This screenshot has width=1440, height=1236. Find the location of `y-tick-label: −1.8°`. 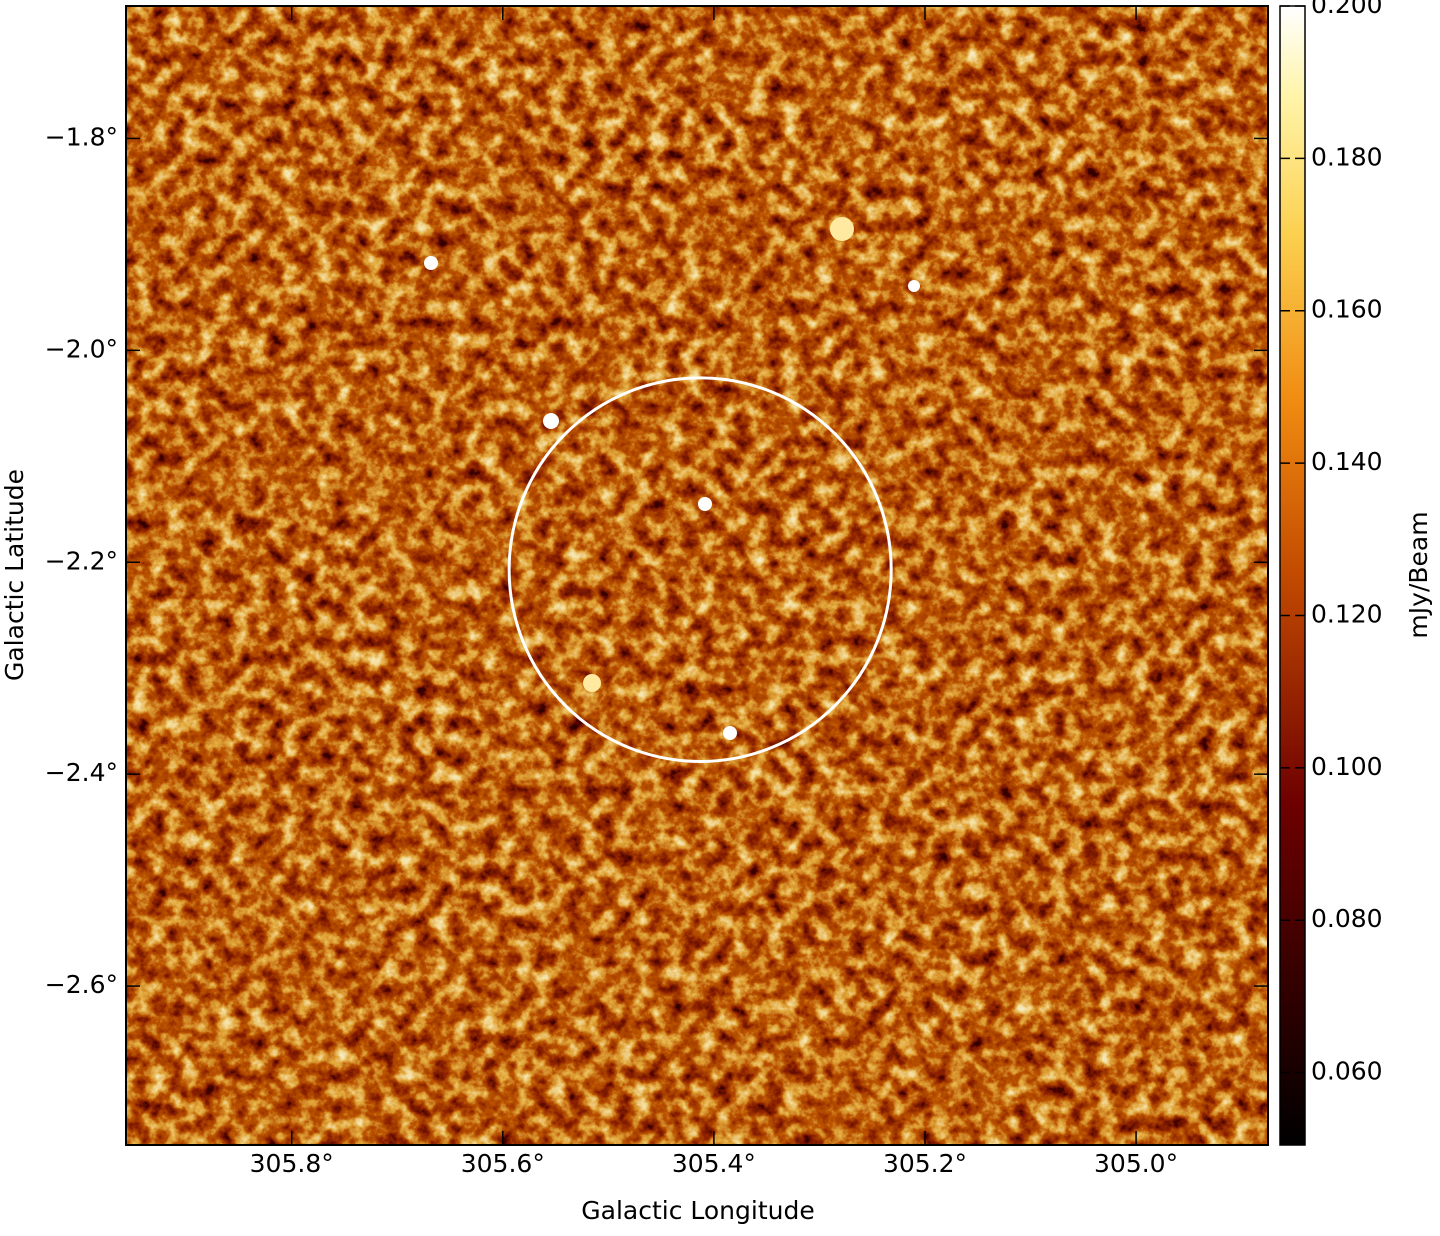

y-tick-label: −1.8° is located at coordinates (81, 136).